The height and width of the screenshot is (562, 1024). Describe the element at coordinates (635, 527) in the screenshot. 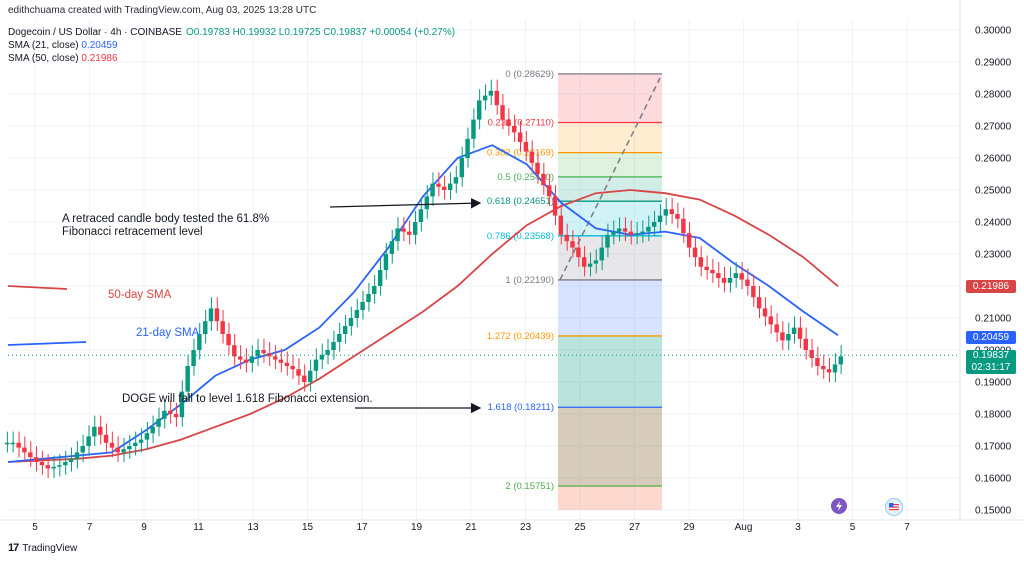

I see `time-tick-label: 27` at that location.